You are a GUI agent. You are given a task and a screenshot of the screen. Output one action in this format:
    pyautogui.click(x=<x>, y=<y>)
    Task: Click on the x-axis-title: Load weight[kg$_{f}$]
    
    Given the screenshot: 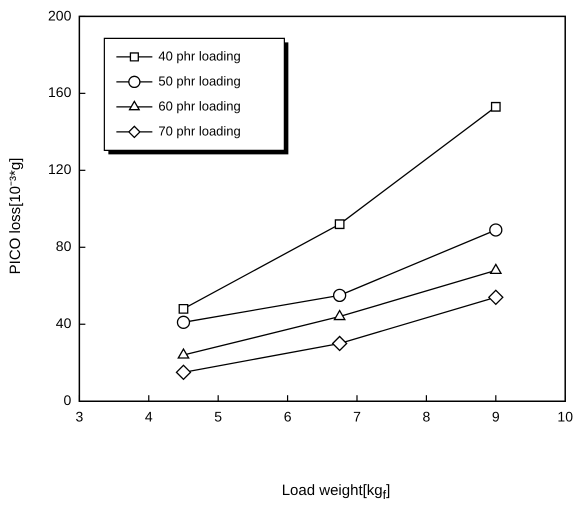 What is the action you would take?
    pyautogui.click(x=336, y=492)
    